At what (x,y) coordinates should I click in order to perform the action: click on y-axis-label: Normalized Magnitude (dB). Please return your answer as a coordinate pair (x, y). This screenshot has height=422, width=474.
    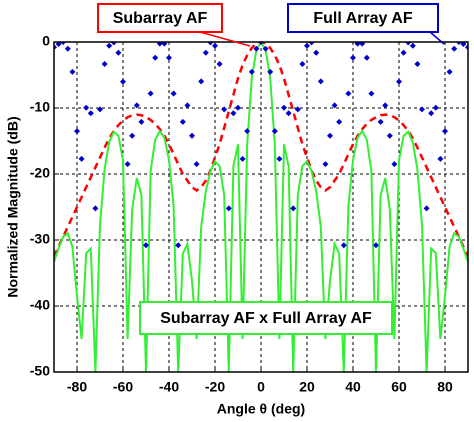
    Looking at the image, I should click on (13, 206).